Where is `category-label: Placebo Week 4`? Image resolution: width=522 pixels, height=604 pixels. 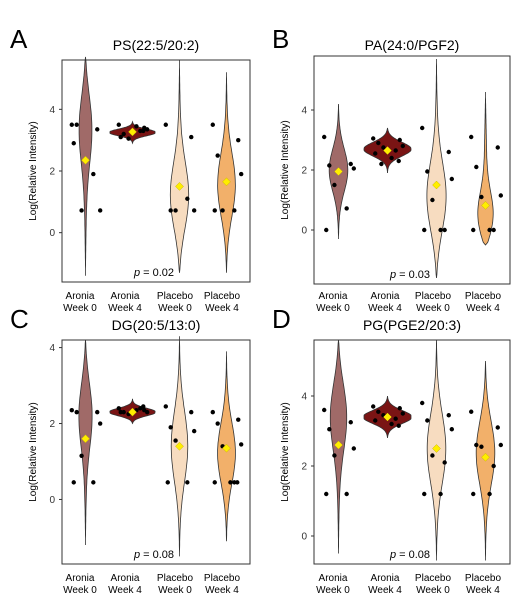
category-label: Placebo Week 4 is located at coordinates (483, 302).